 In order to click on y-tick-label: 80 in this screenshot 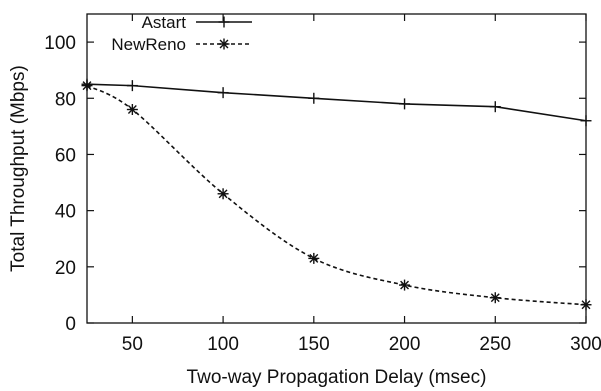, I will do `click(65, 99)`.